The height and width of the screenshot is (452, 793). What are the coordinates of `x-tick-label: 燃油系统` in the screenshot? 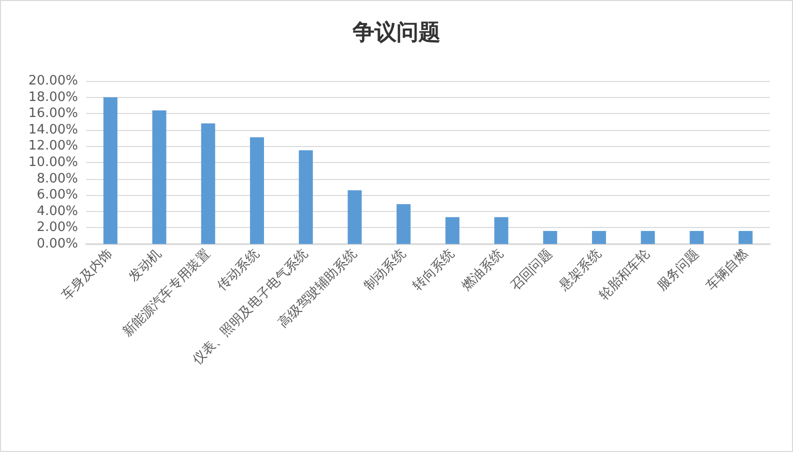 It's located at (483, 270).